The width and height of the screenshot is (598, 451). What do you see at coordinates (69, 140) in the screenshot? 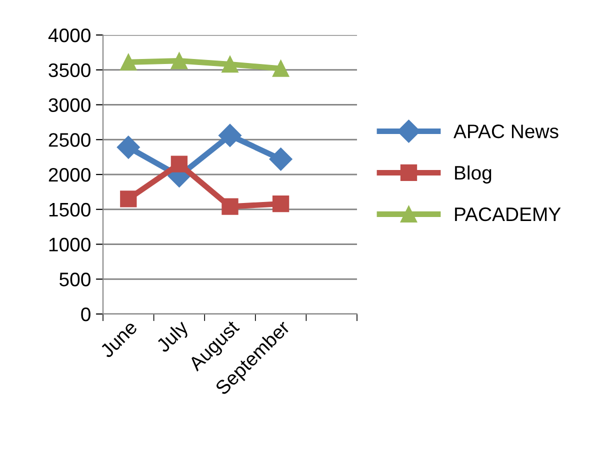
I see `y-tick-label: 2500` at bounding box center [69, 140].